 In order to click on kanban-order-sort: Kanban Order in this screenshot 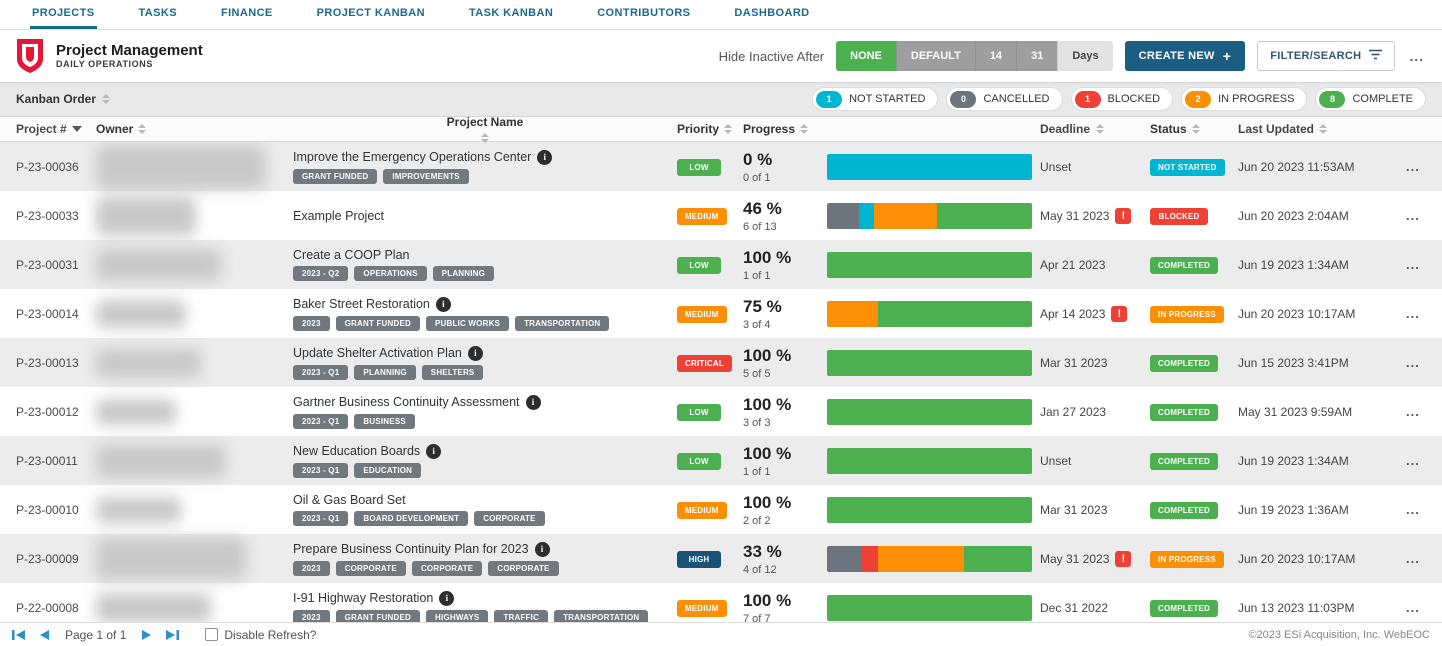, I will do `click(63, 99)`.